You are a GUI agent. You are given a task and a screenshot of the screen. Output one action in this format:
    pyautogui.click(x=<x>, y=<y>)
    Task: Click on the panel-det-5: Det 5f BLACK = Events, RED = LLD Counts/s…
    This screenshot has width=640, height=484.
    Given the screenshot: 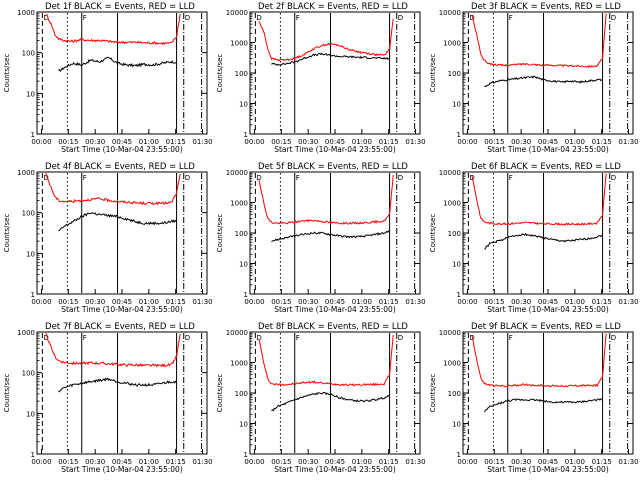 What is the action you would take?
    pyautogui.click(x=321, y=238)
    